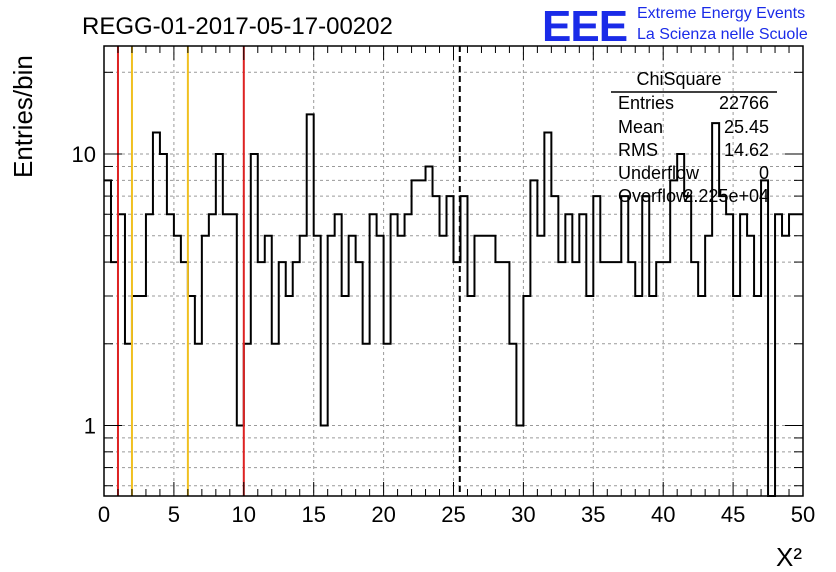 This screenshot has width=836, height=572. Describe the element at coordinates (584, 26) in the screenshot. I see `logo-mark: EEE` at that location.